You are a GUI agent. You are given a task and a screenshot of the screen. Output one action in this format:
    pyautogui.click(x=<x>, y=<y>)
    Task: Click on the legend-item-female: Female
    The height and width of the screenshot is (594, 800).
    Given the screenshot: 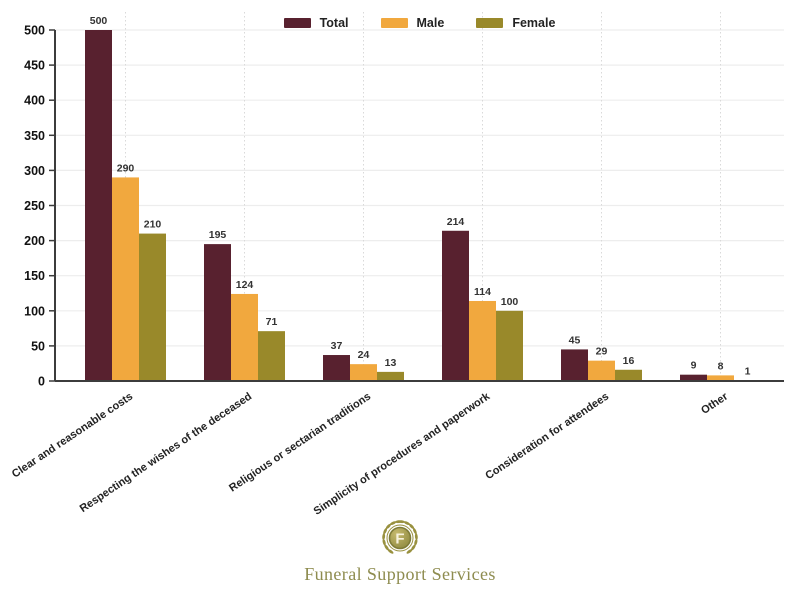 What is the action you would take?
    pyautogui.click(x=515, y=23)
    